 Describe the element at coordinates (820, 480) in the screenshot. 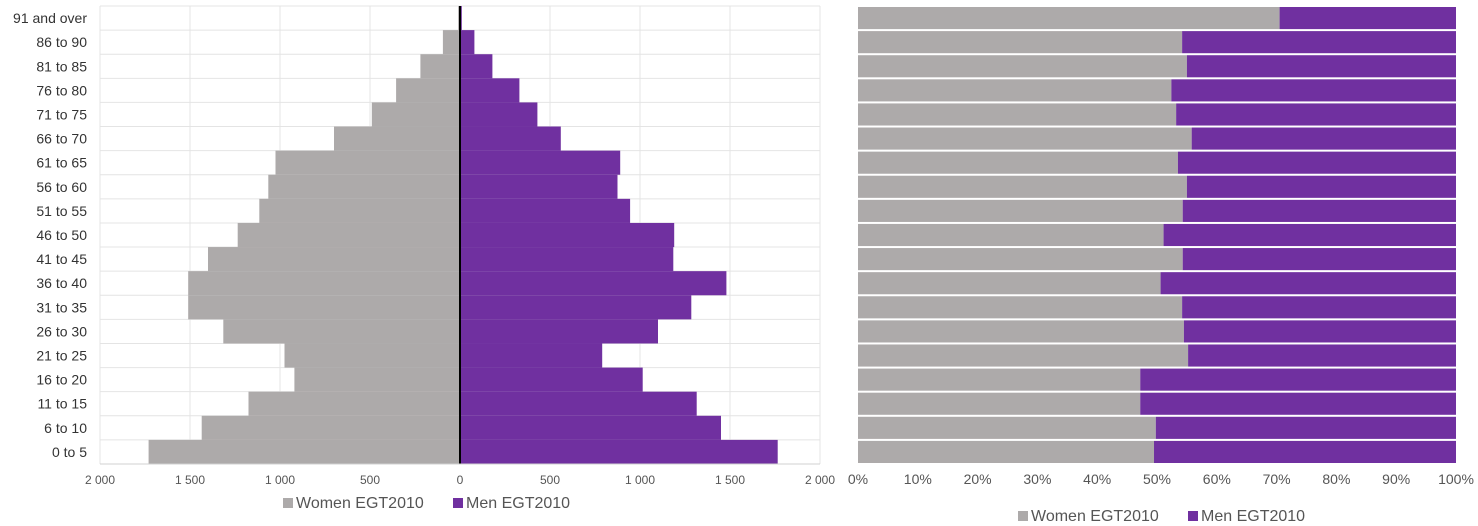

I see `x-tick-label-8: 2 000` at that location.